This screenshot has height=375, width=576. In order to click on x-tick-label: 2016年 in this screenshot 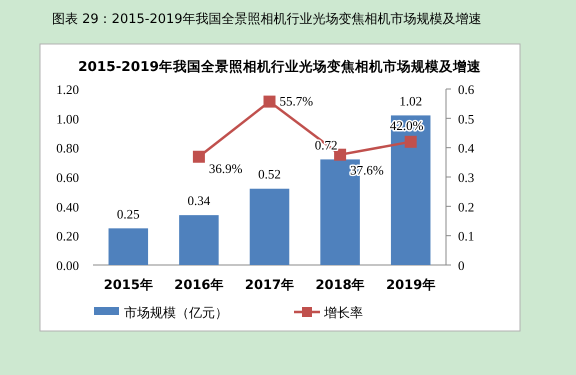, I will do `click(199, 285)`.